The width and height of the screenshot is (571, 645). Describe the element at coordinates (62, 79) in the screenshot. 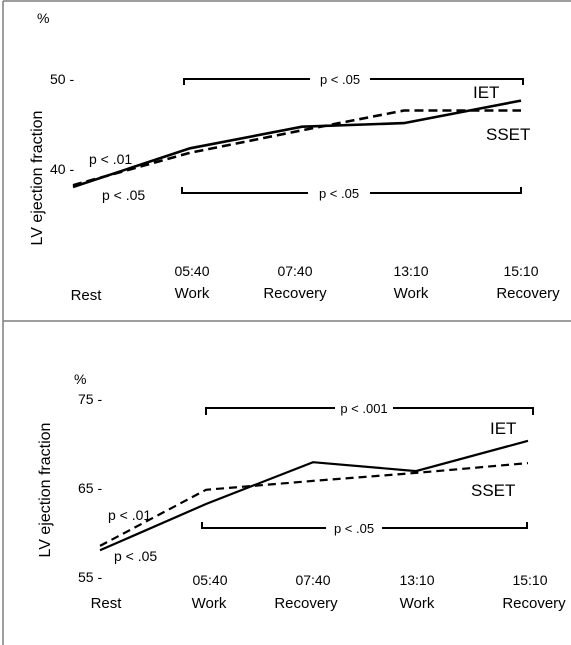

I see `y-tick-label-0: 50 -` at that location.